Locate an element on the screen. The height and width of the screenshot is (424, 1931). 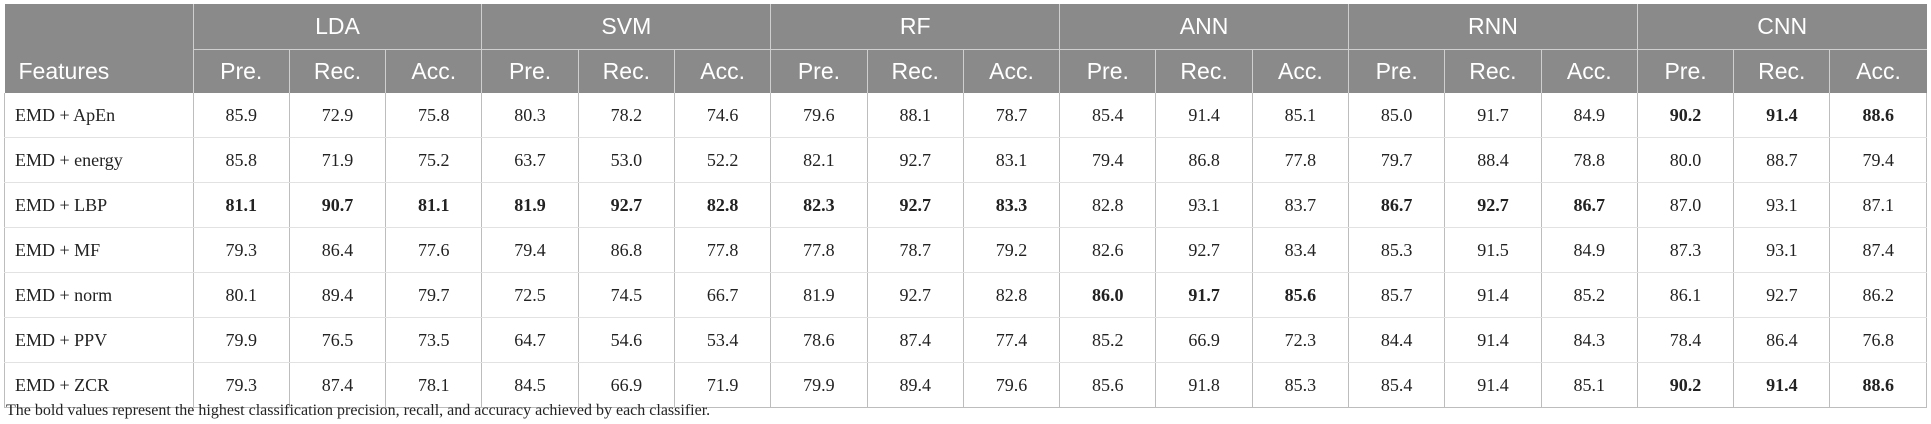
value-cell: 77.4 is located at coordinates (1011, 340).